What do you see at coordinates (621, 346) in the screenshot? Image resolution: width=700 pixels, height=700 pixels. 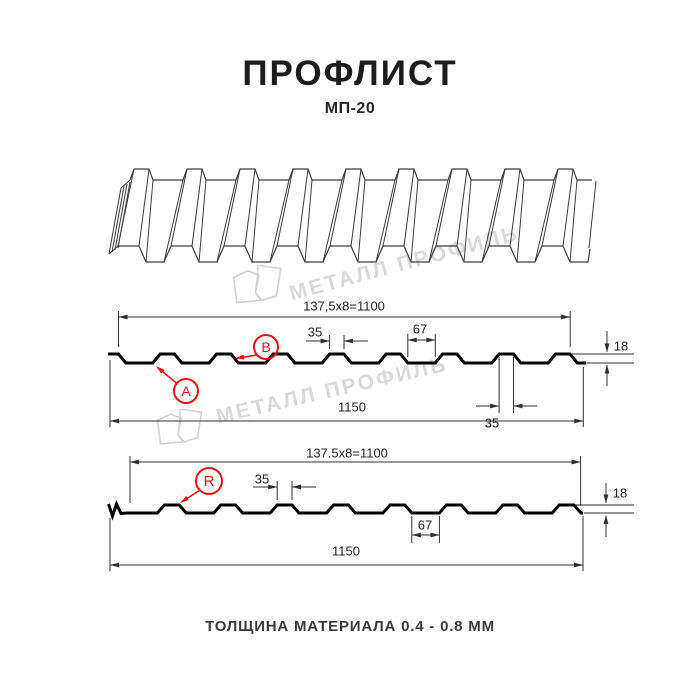 I see `dim-height-top: 18` at bounding box center [621, 346].